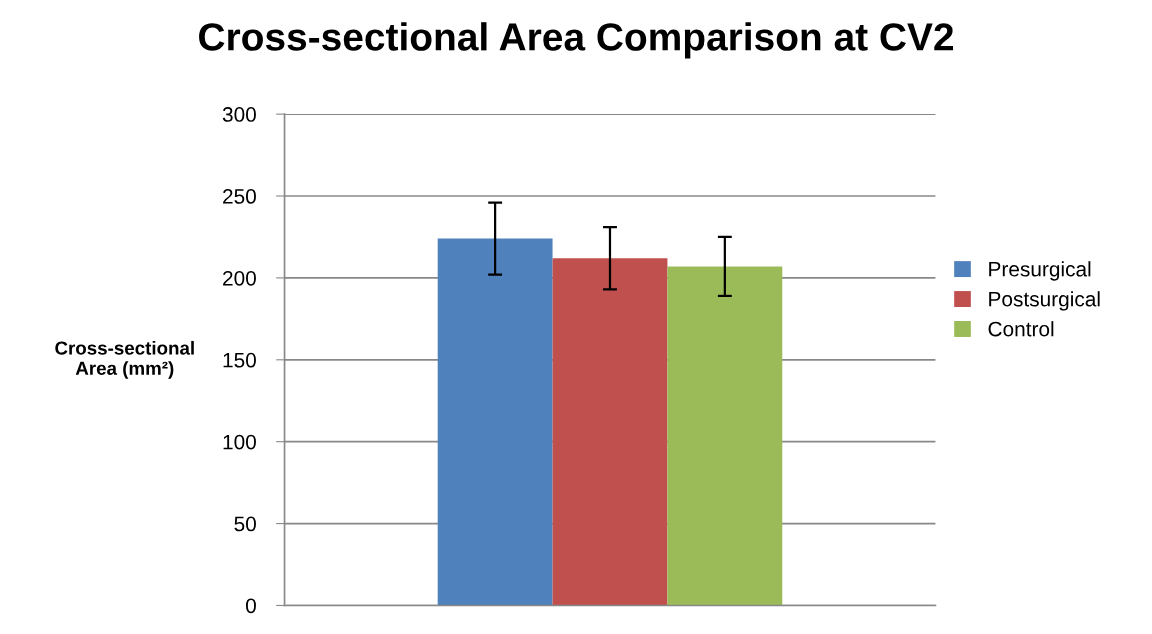 The image size is (1152, 634). Describe the element at coordinates (245, 524) in the screenshot. I see `y-tick-label: 50` at that location.